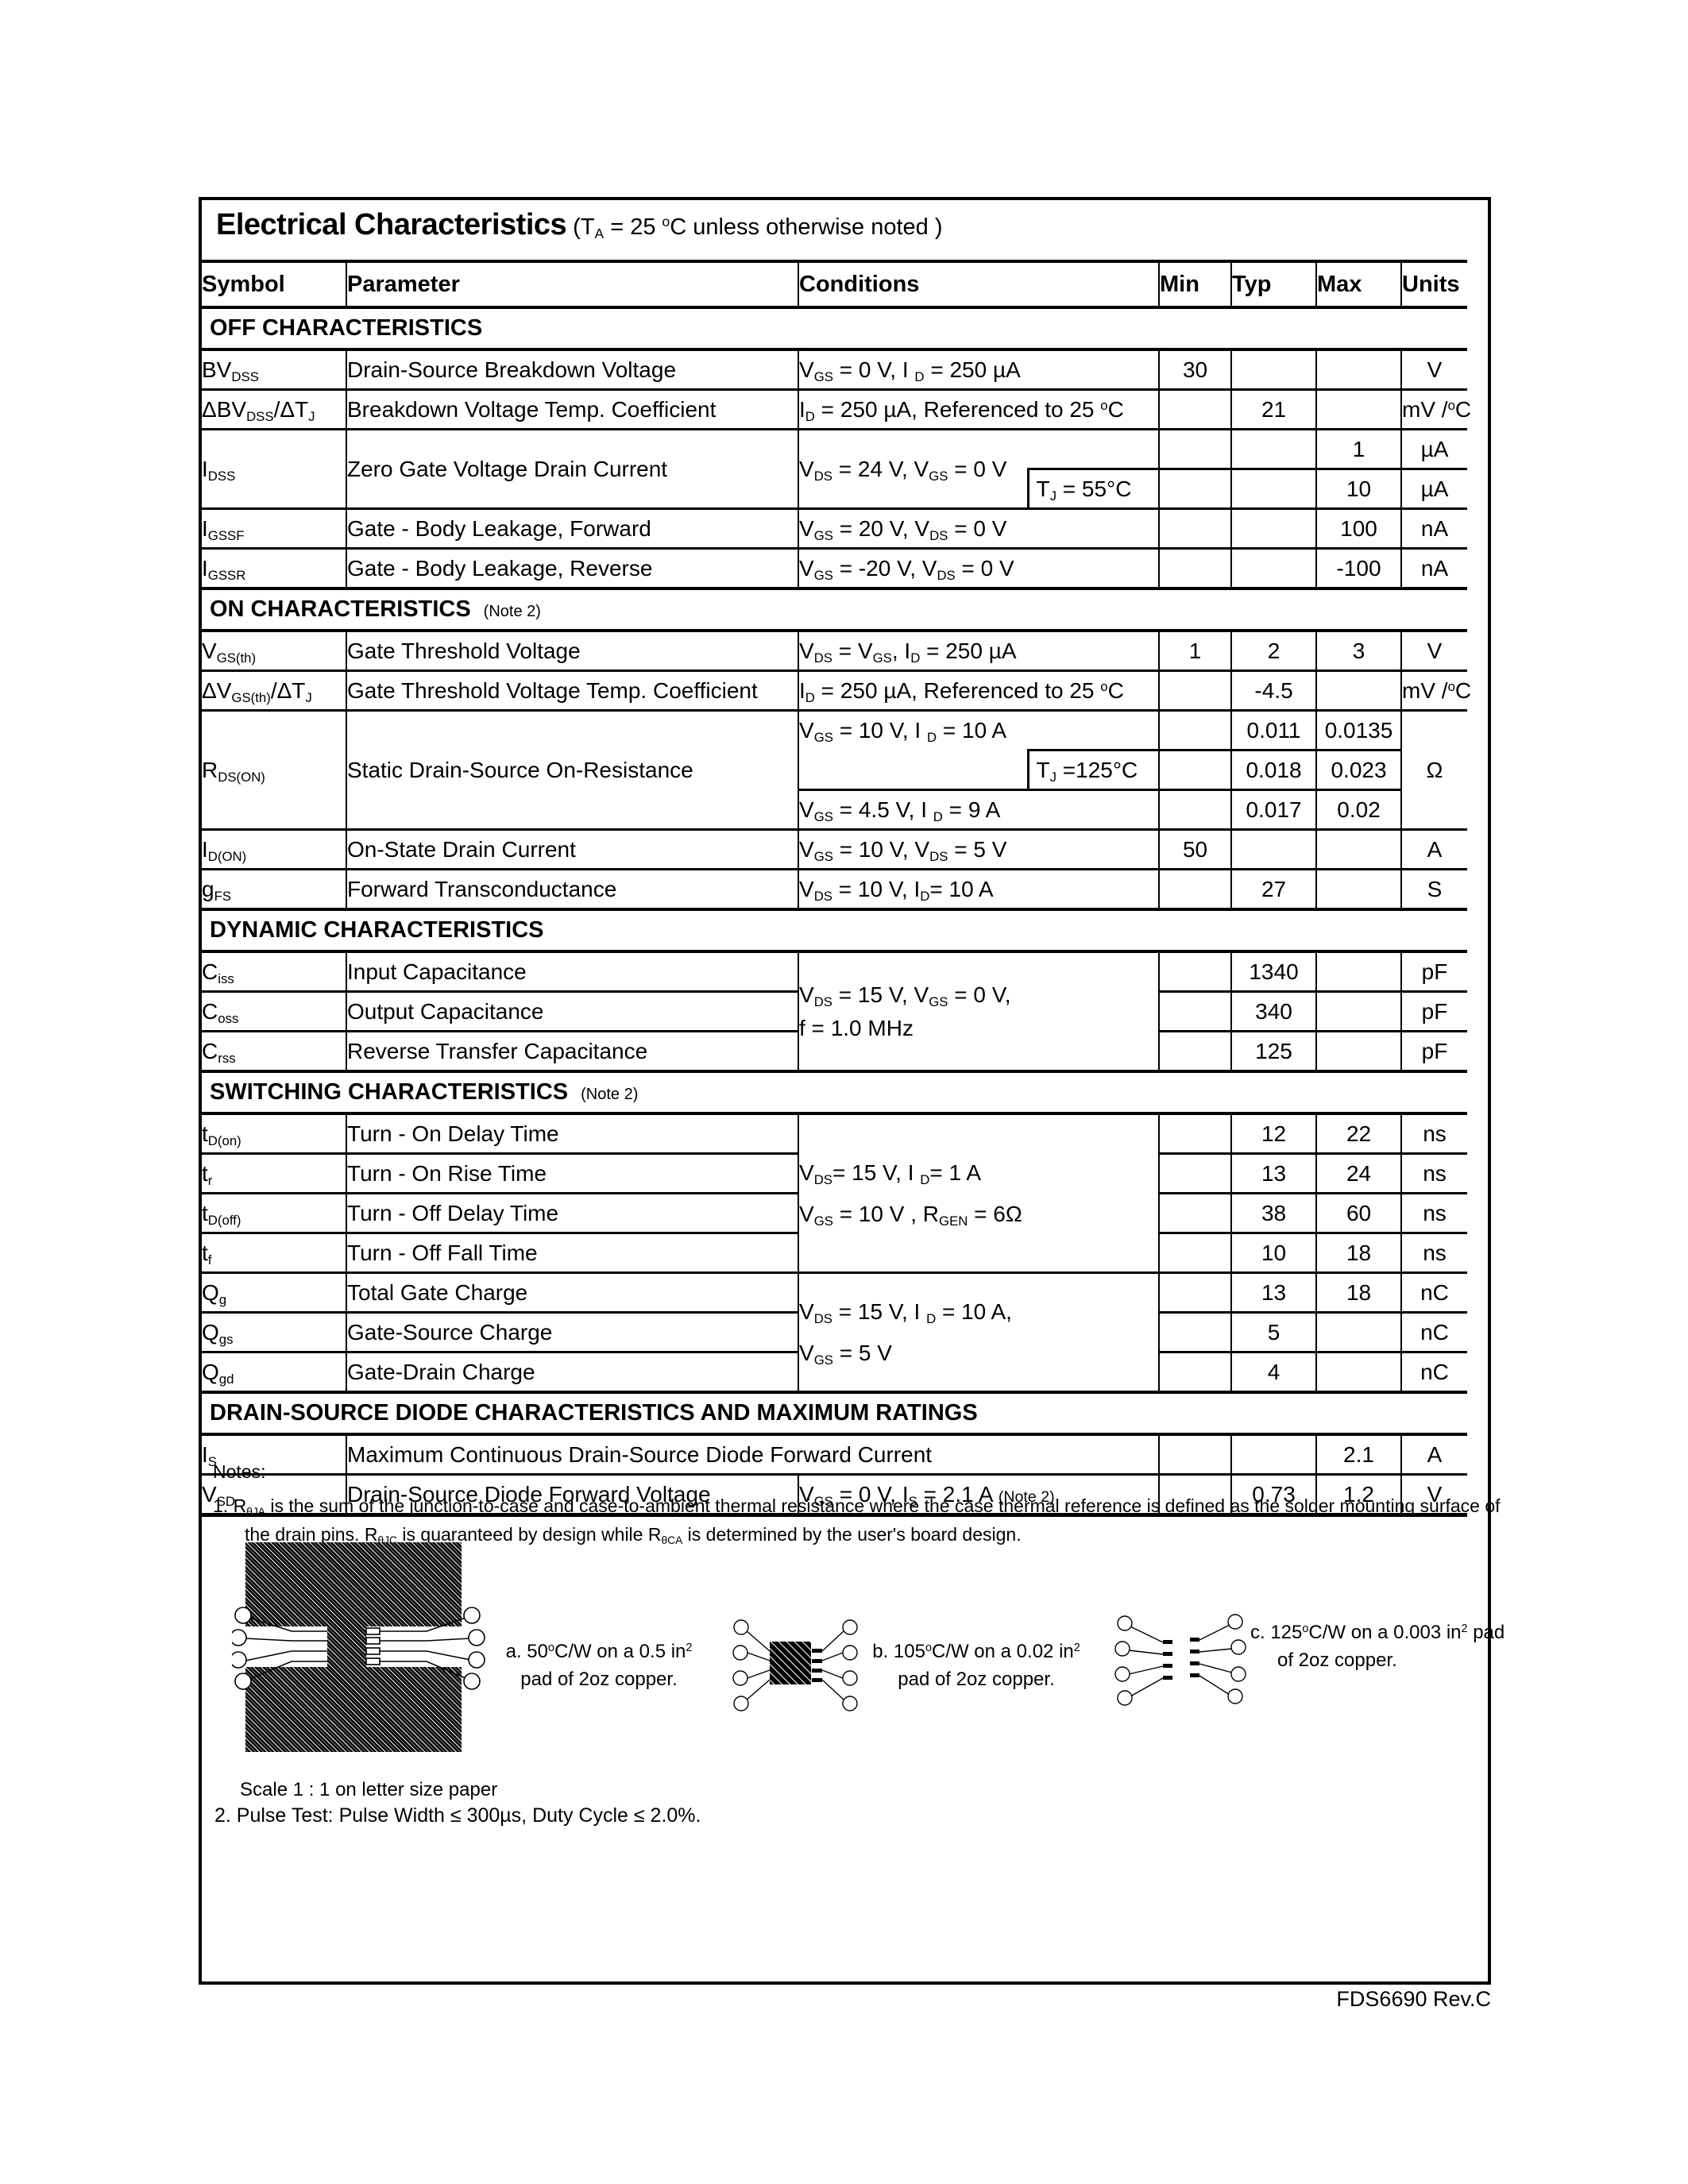 This screenshot has height=2184, width=1688. What do you see at coordinates (390, 1092) in the screenshot?
I see `section-label: SWITCHING CHARACTERISTICS` at bounding box center [390, 1092].